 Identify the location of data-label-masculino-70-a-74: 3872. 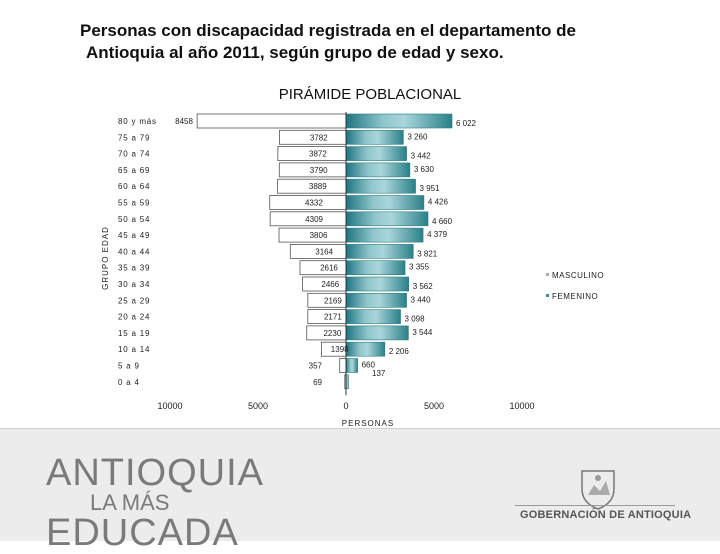
(318, 154).